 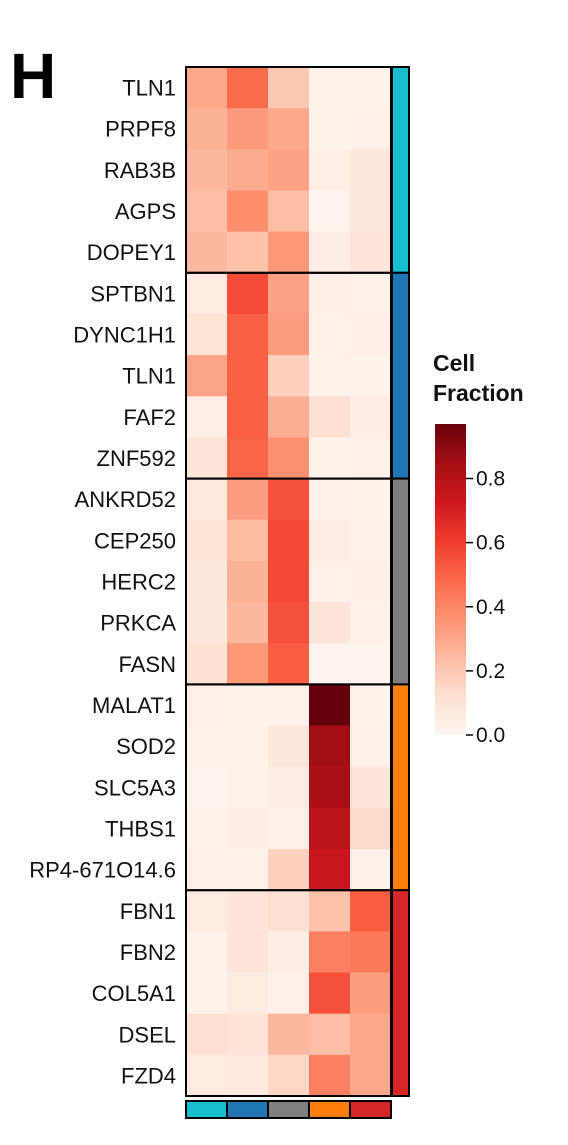 What do you see at coordinates (138, 582) in the screenshot?
I see `gene-label: HERC2` at bounding box center [138, 582].